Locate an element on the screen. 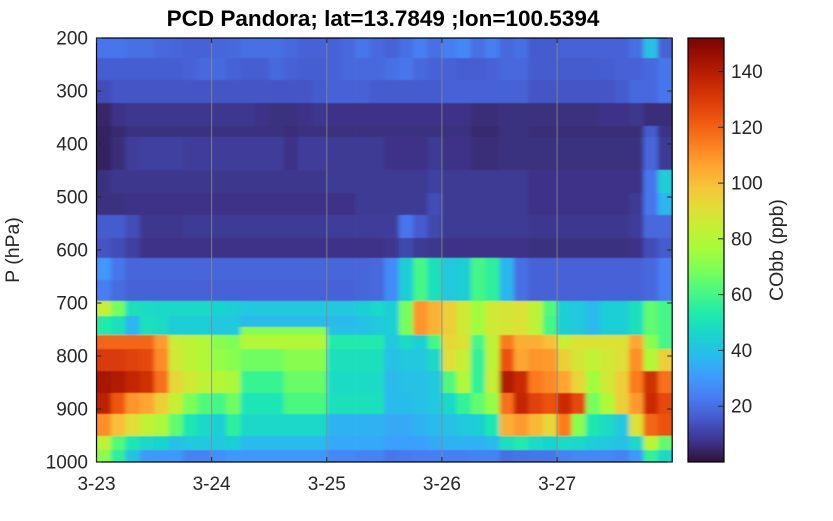  svg-text: 800 is located at coordinates (72, 357).